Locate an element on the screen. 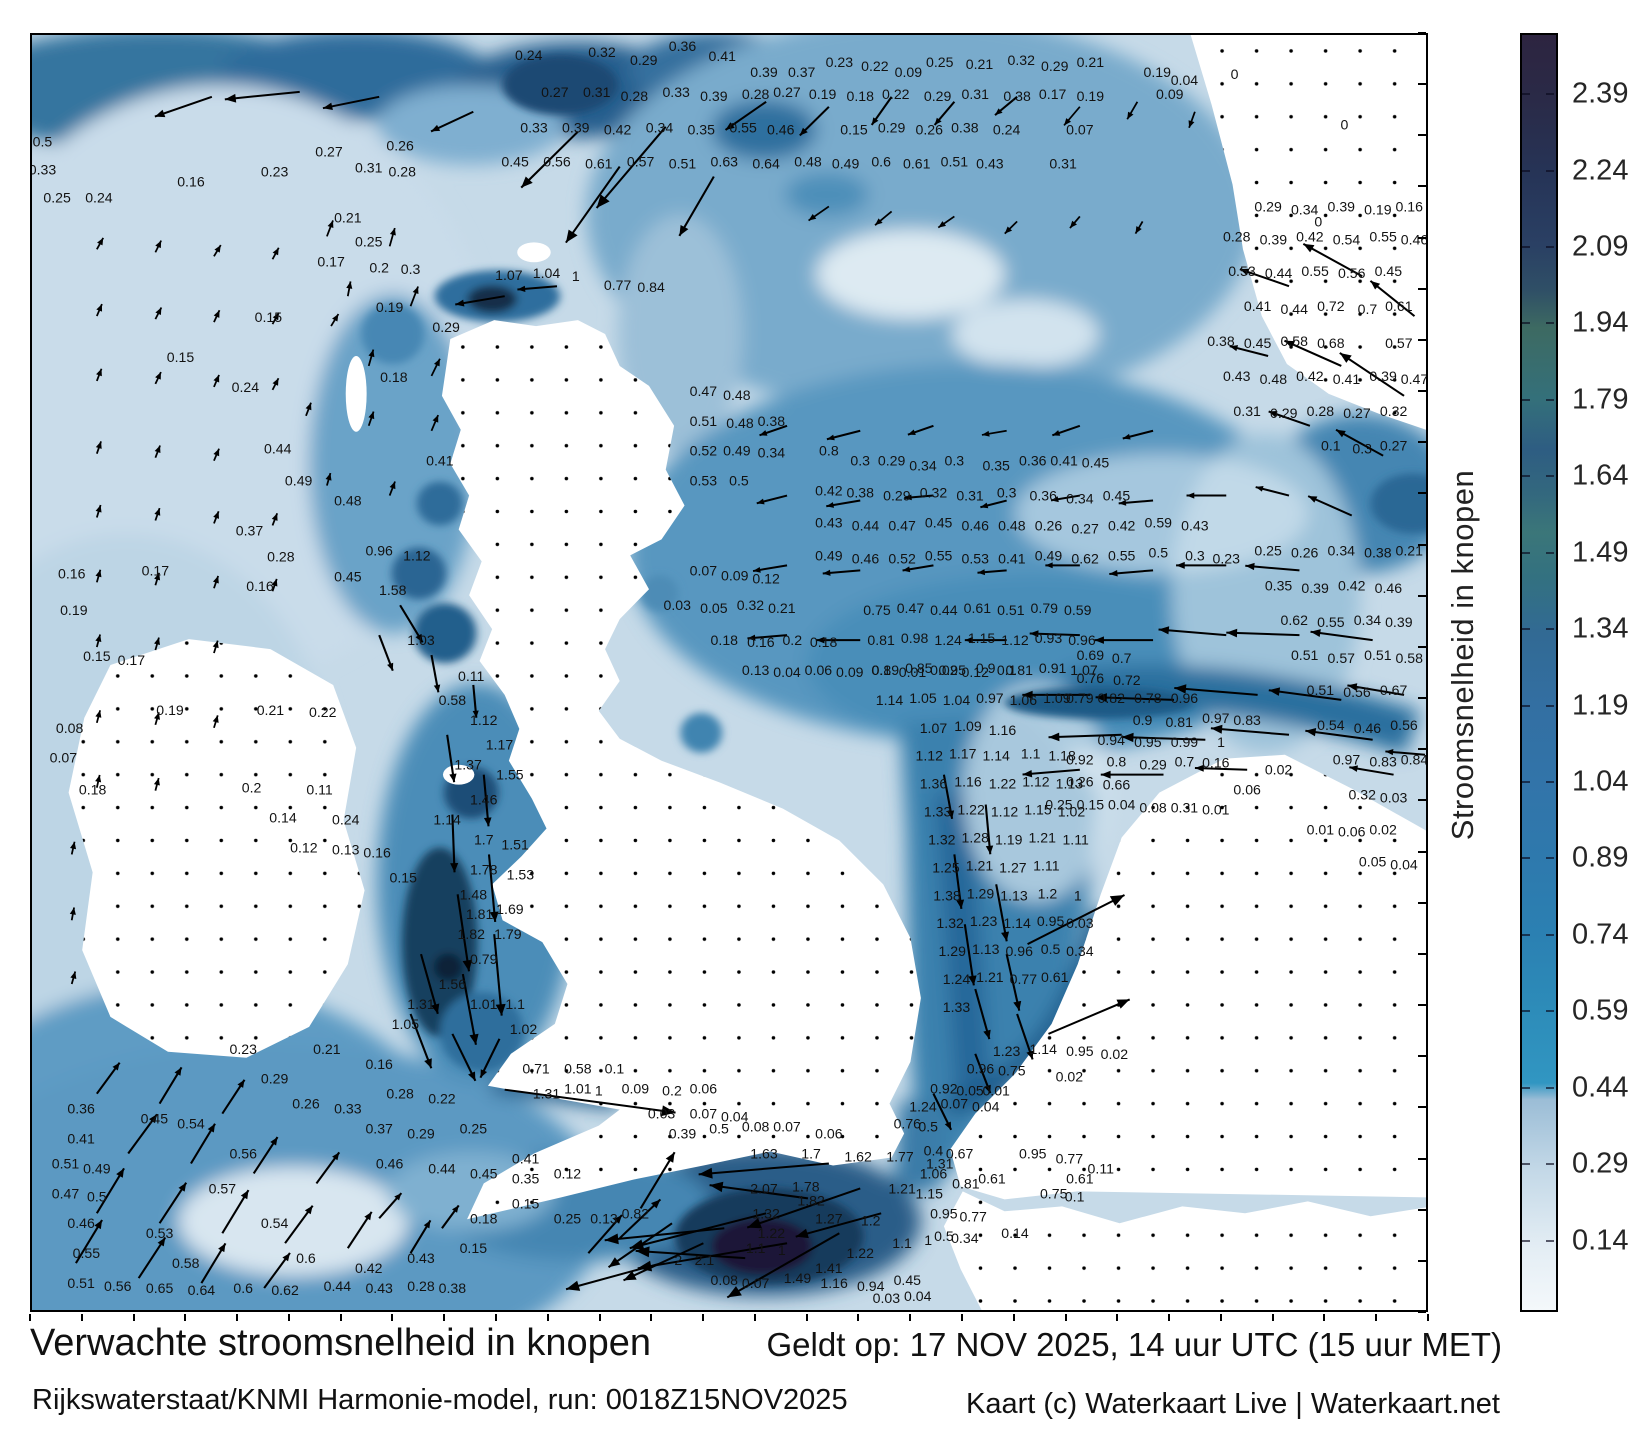  current-value-label: 0.01 is located at coordinates (995, 1091).